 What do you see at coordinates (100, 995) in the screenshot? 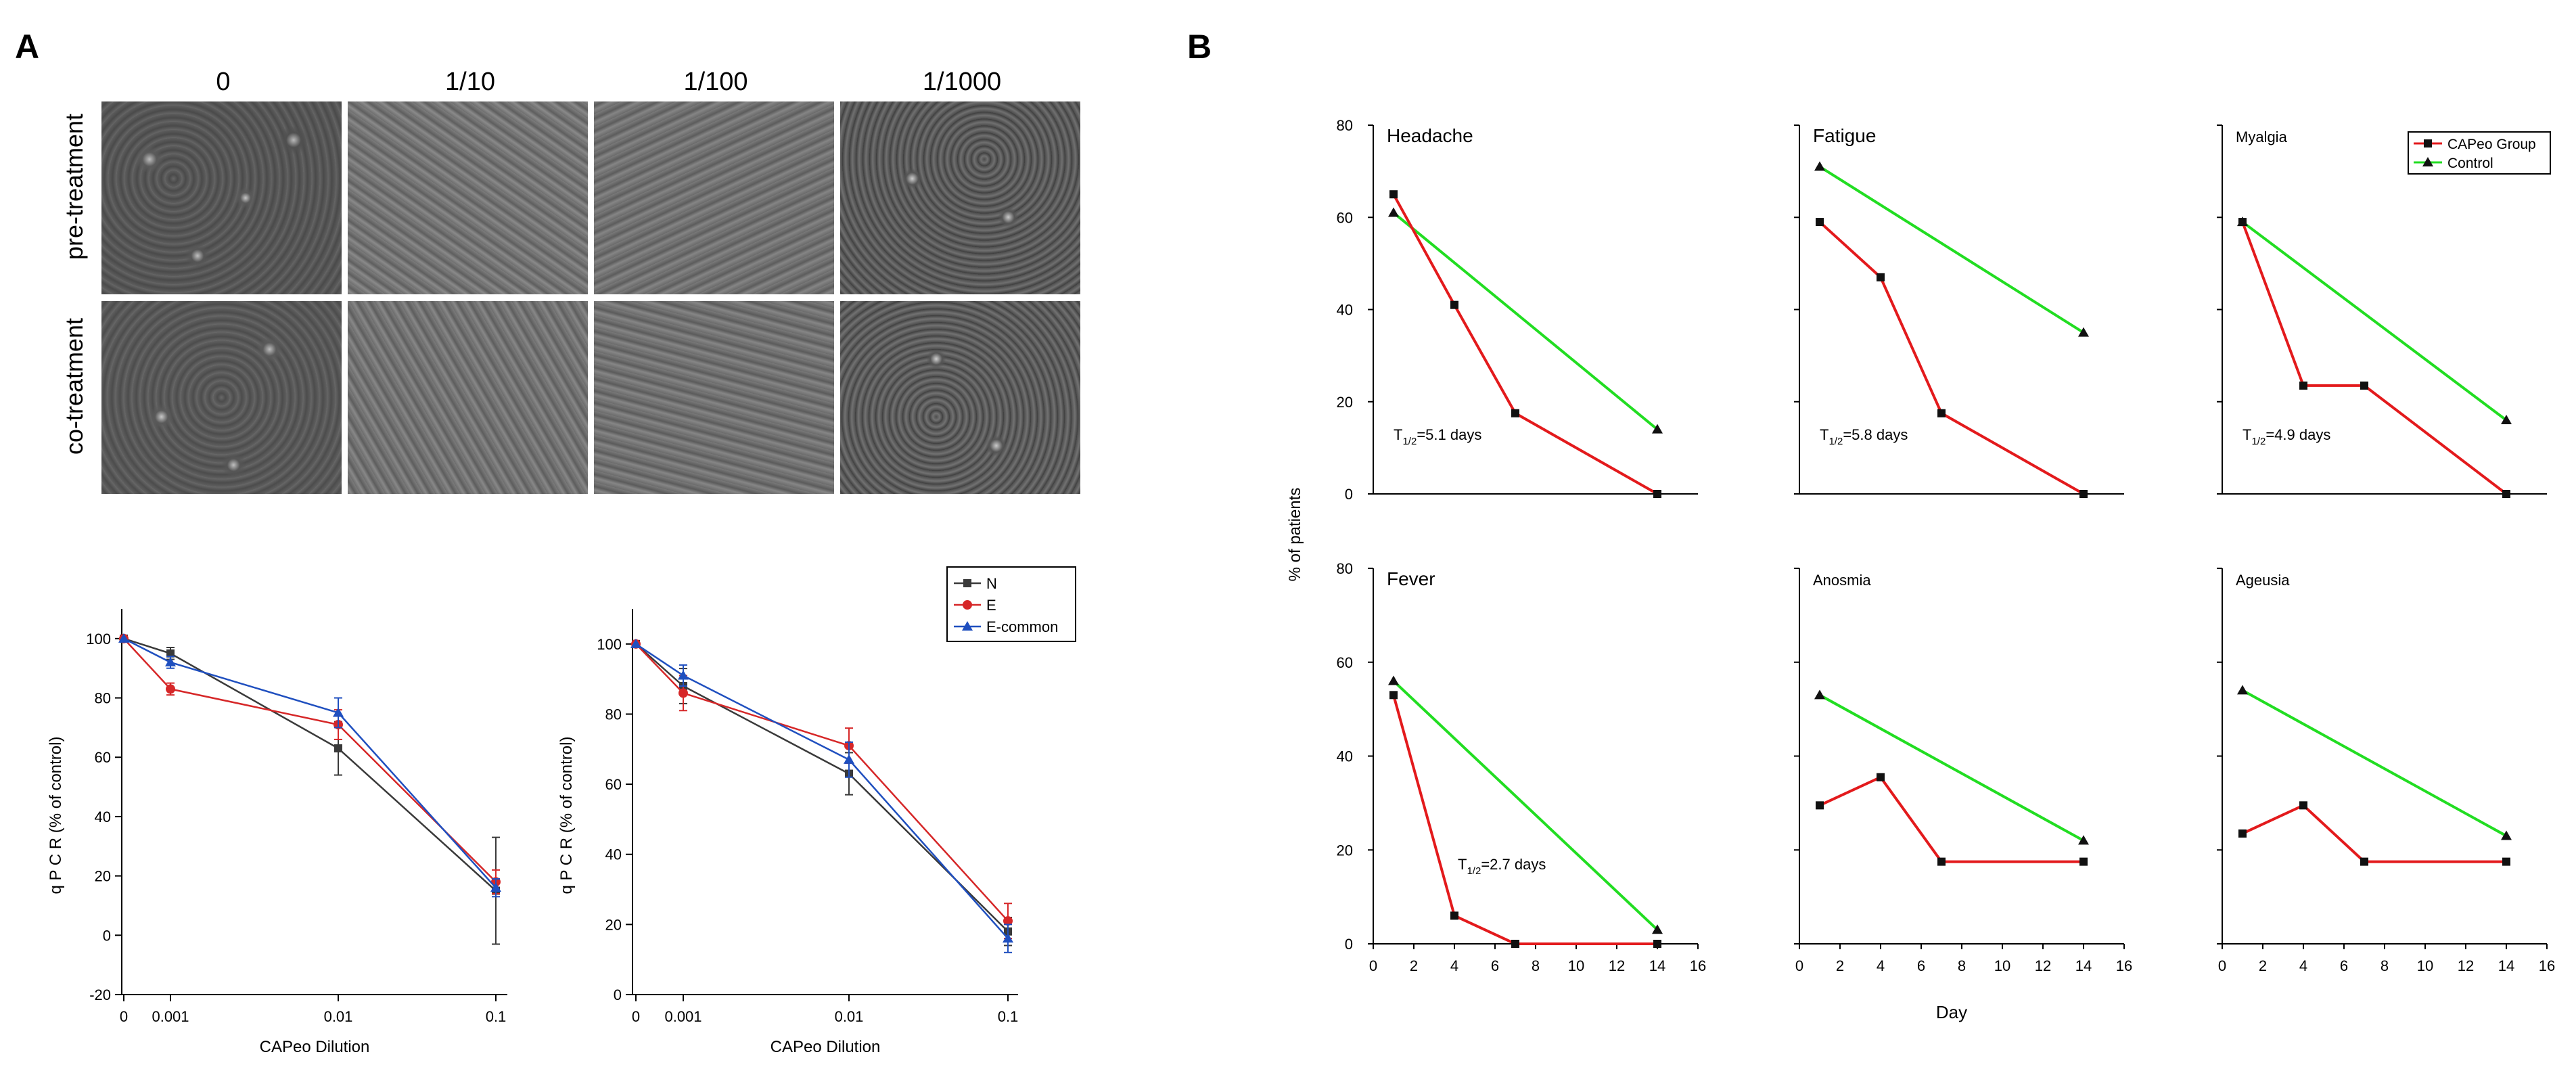
I see `qpcr-0-ytick-label-0: -20` at bounding box center [100, 995].